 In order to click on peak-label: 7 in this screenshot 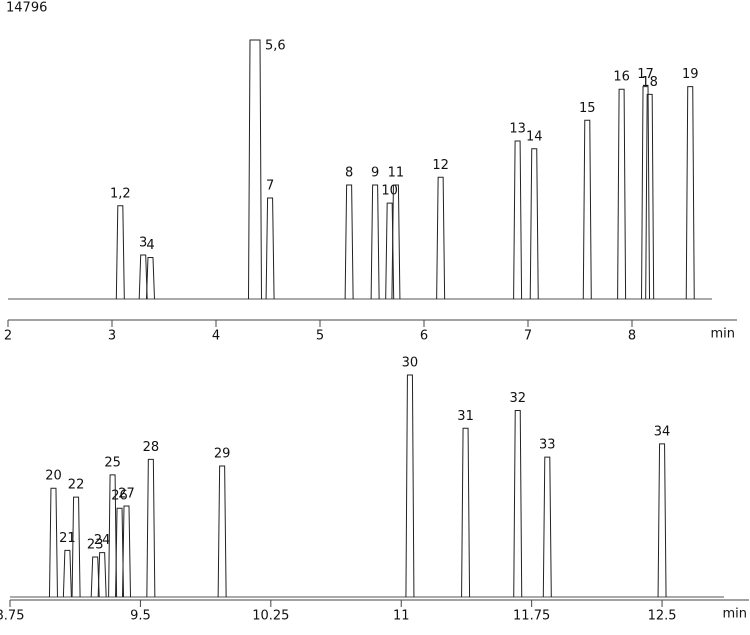, I will do `click(270, 185)`.